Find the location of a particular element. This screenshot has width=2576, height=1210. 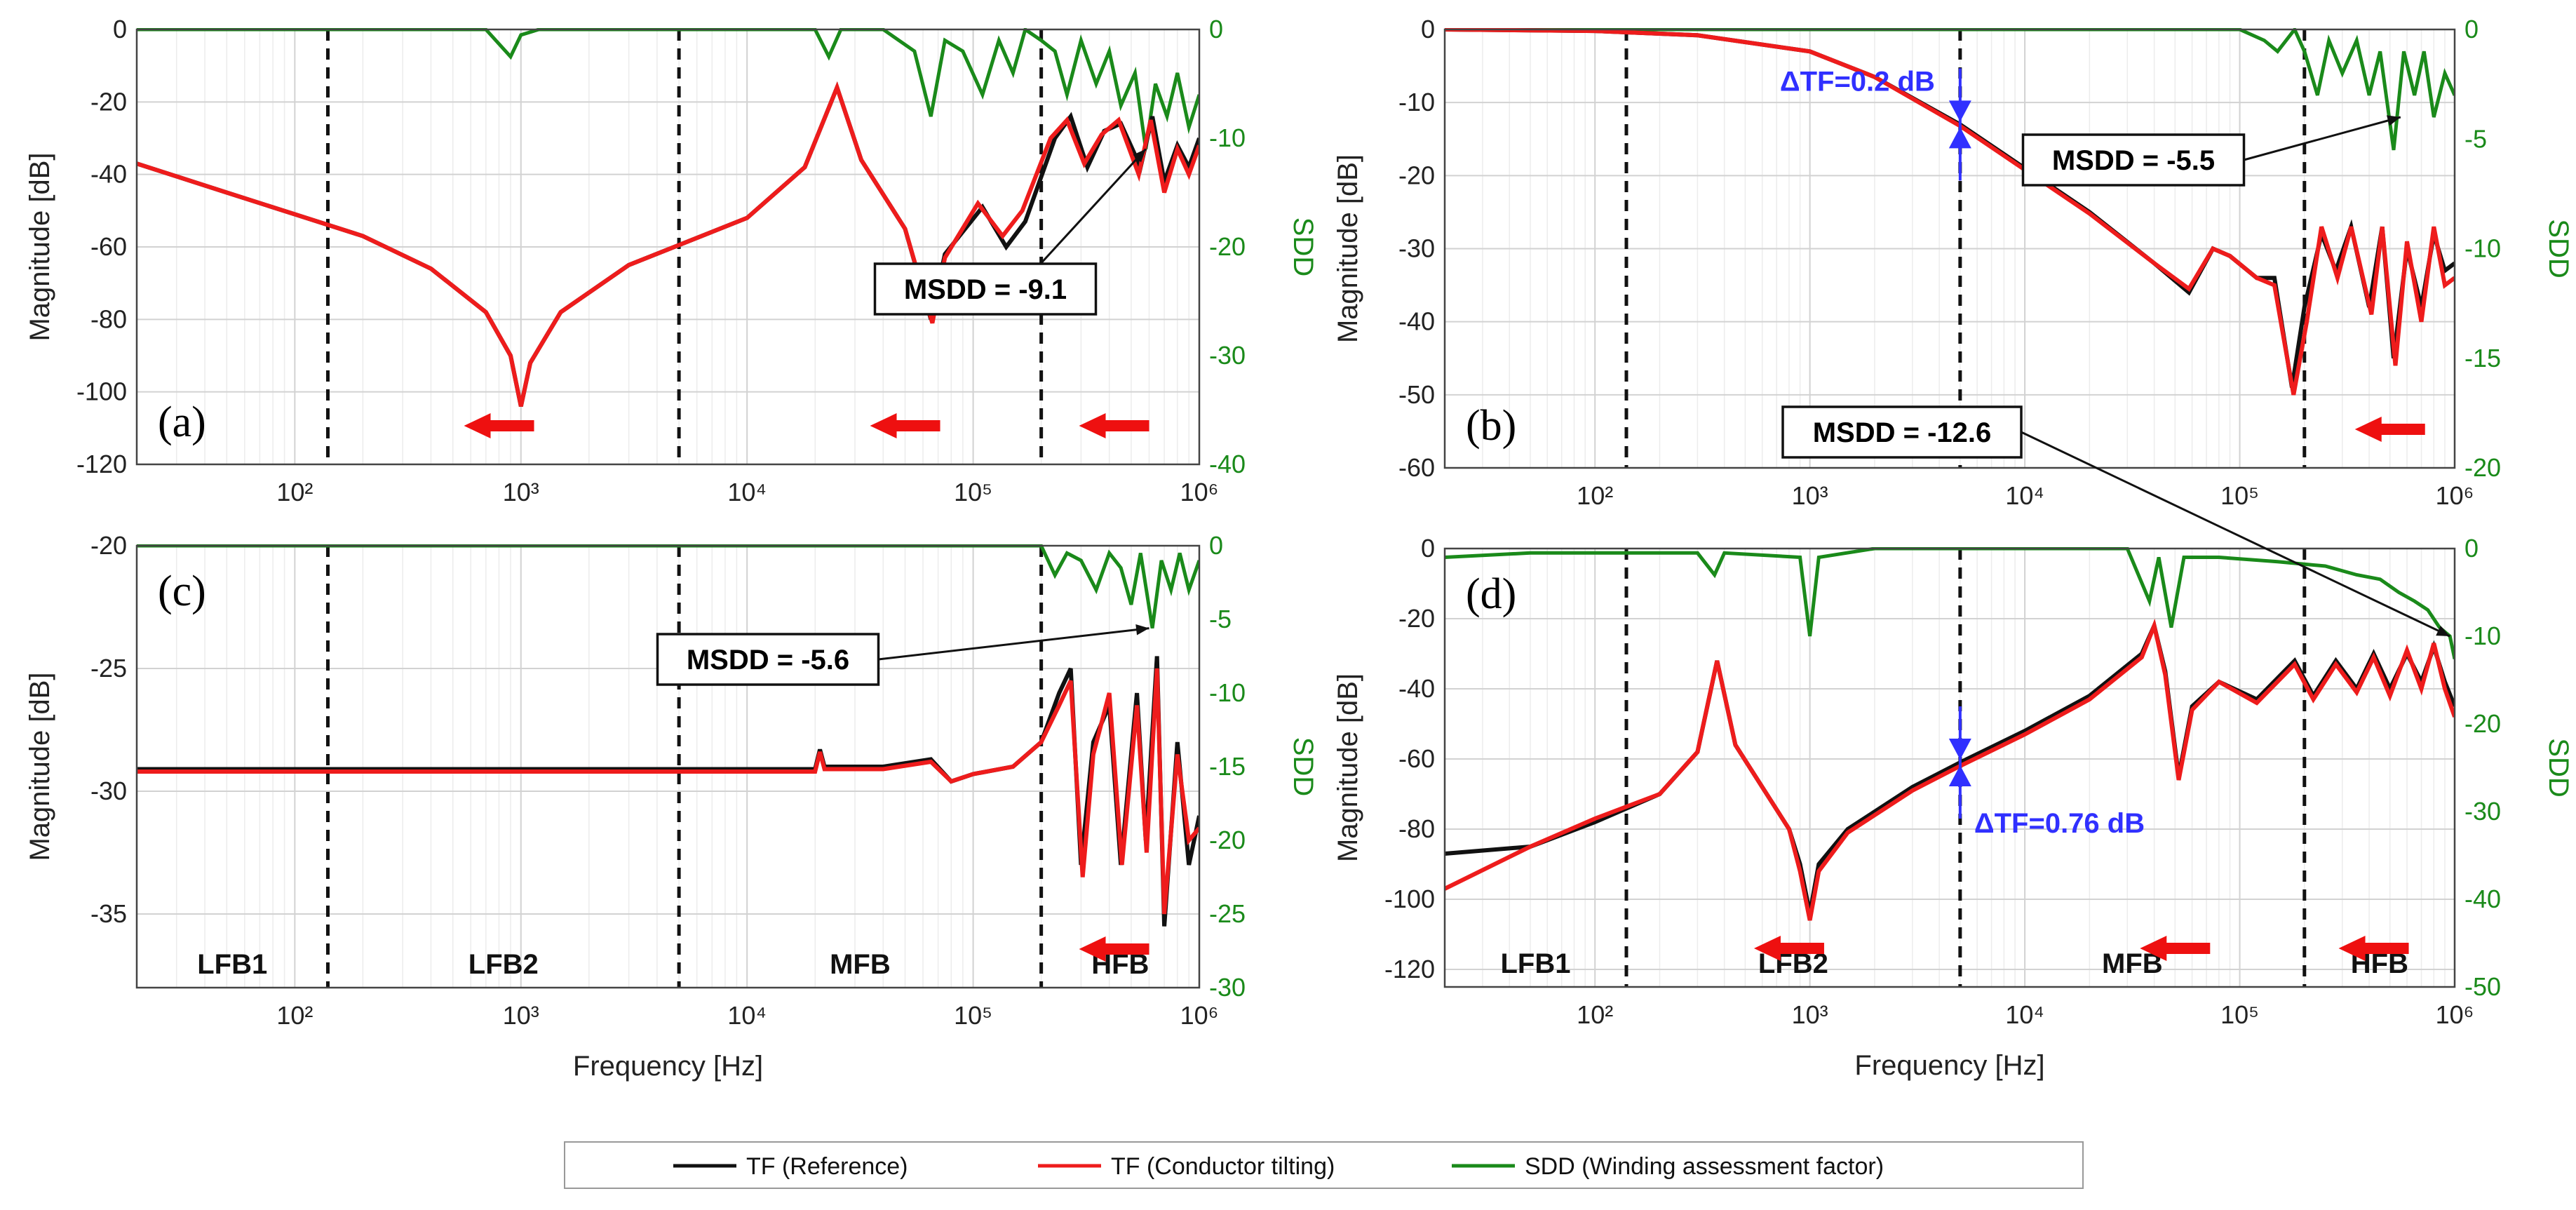

grid is located at coordinates (1950, 249).